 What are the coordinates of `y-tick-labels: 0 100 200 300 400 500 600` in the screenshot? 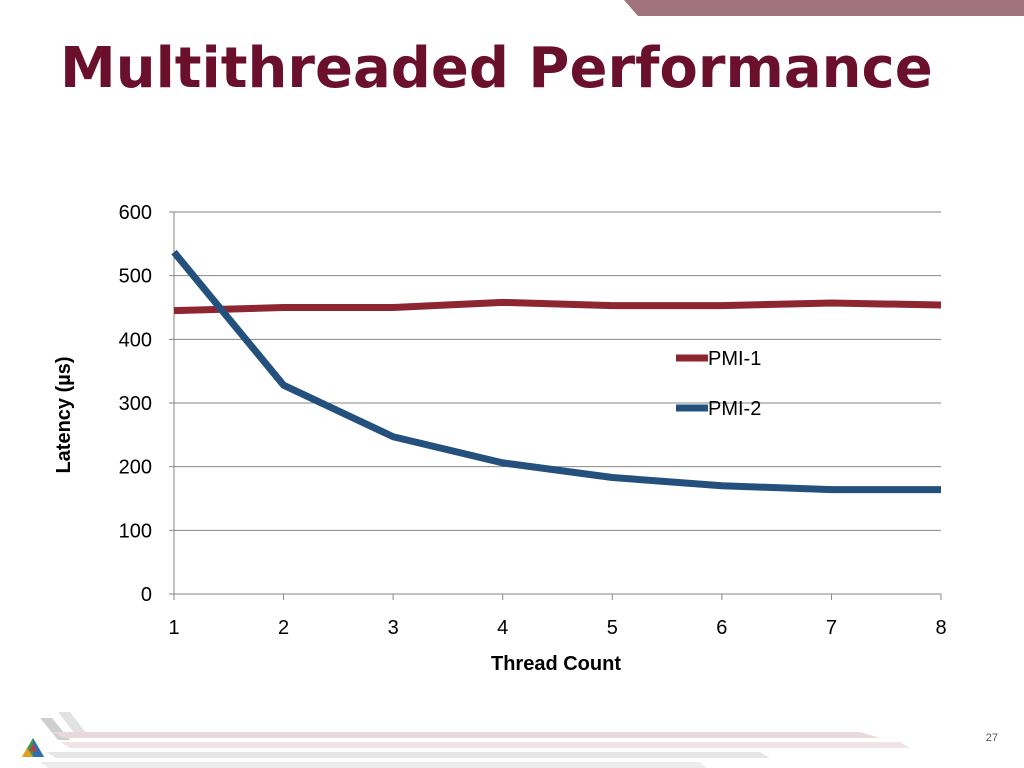 It's located at (146, 404).